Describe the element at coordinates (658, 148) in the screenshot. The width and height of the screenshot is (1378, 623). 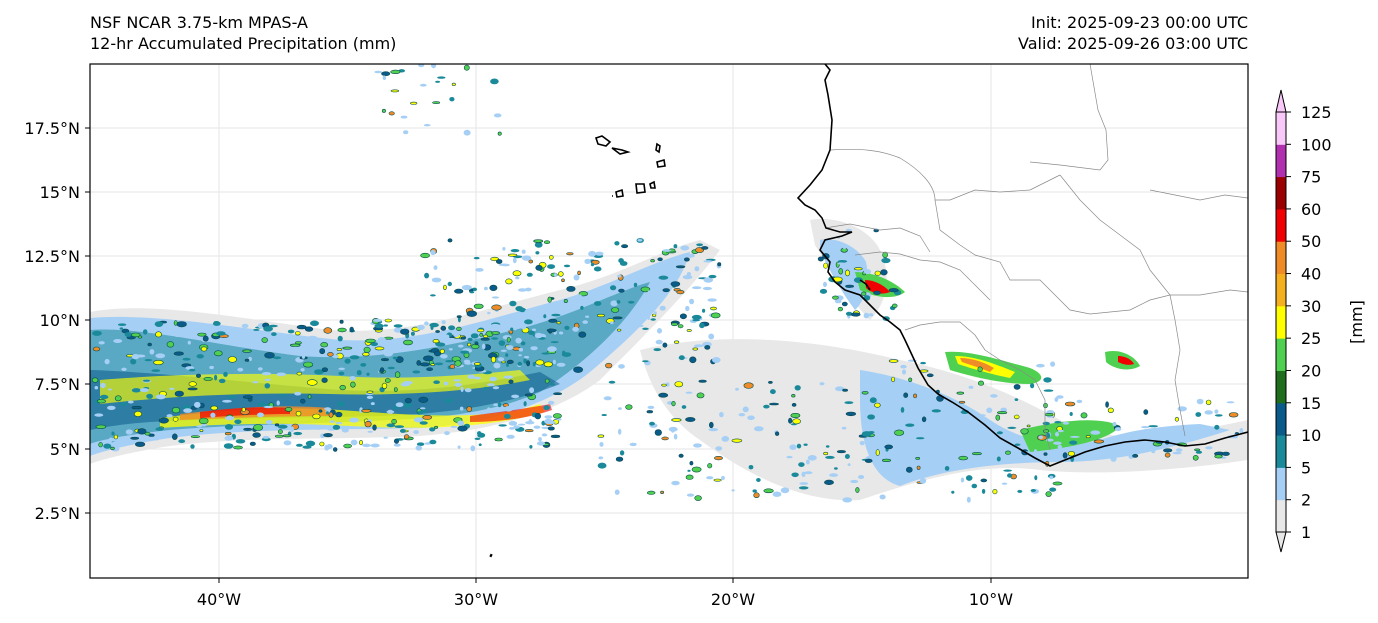
I see `island-sal` at that location.